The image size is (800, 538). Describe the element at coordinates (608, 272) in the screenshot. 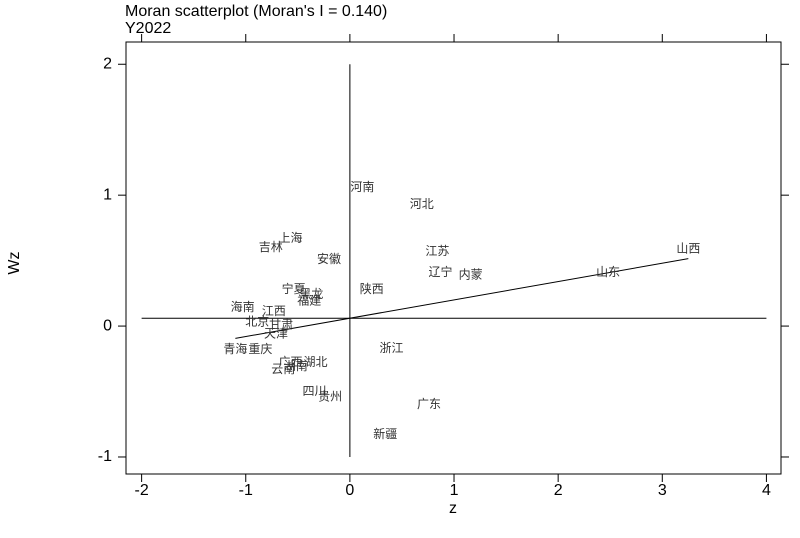

I see `point-label: 山东` at that location.